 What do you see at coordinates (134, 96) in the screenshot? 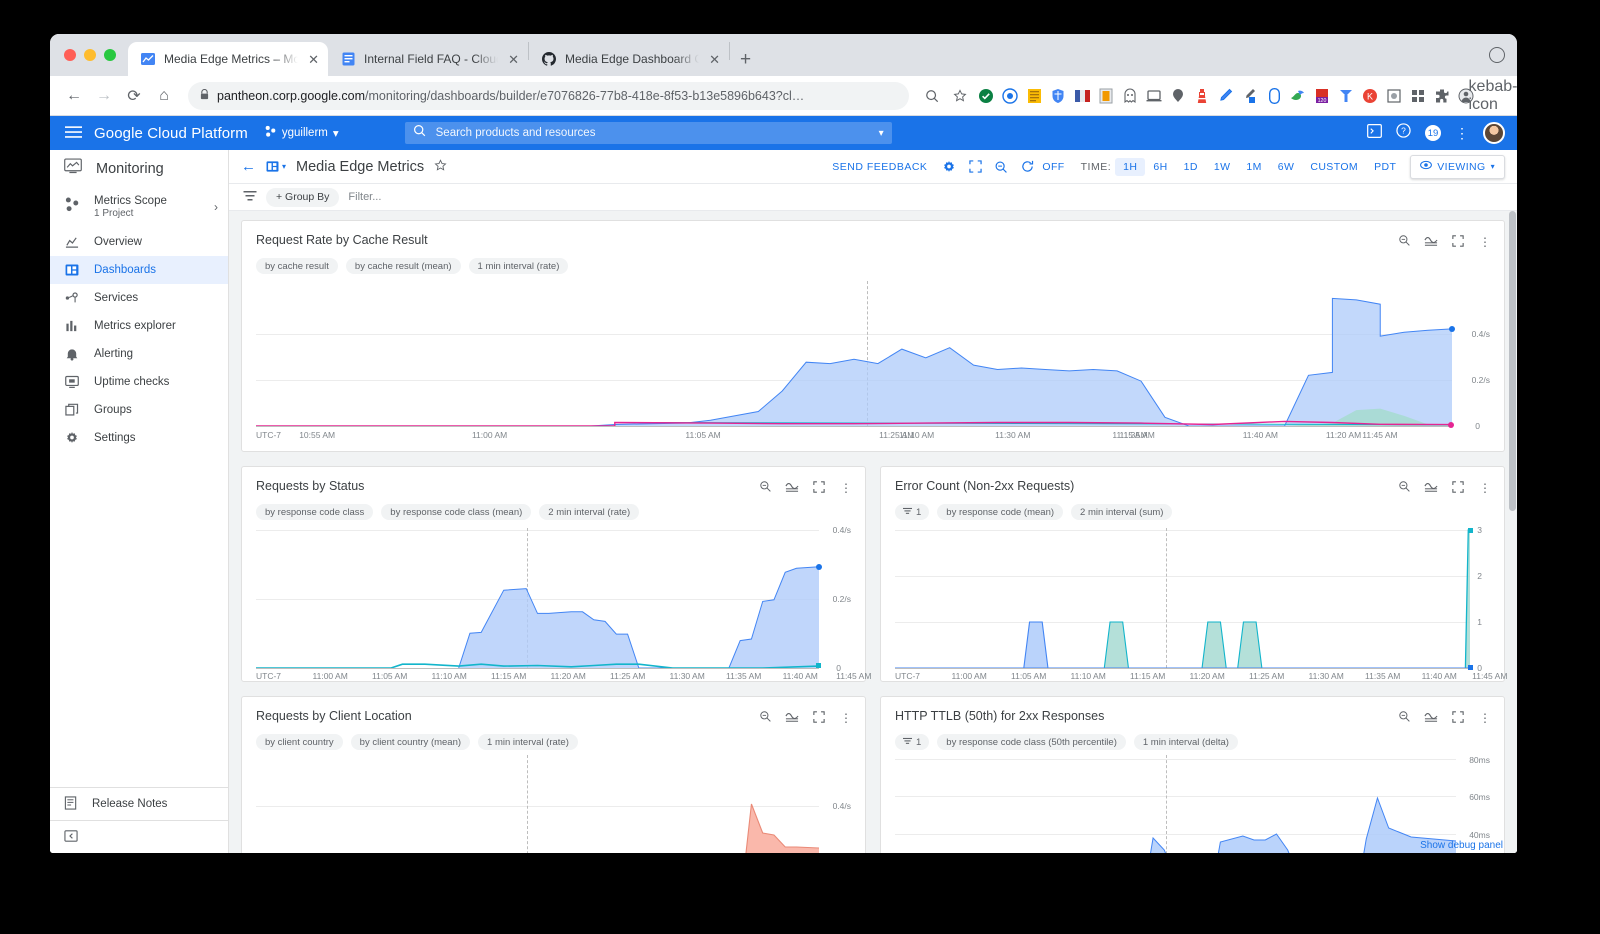
I see `reload-button: ⟳` at bounding box center [134, 96].